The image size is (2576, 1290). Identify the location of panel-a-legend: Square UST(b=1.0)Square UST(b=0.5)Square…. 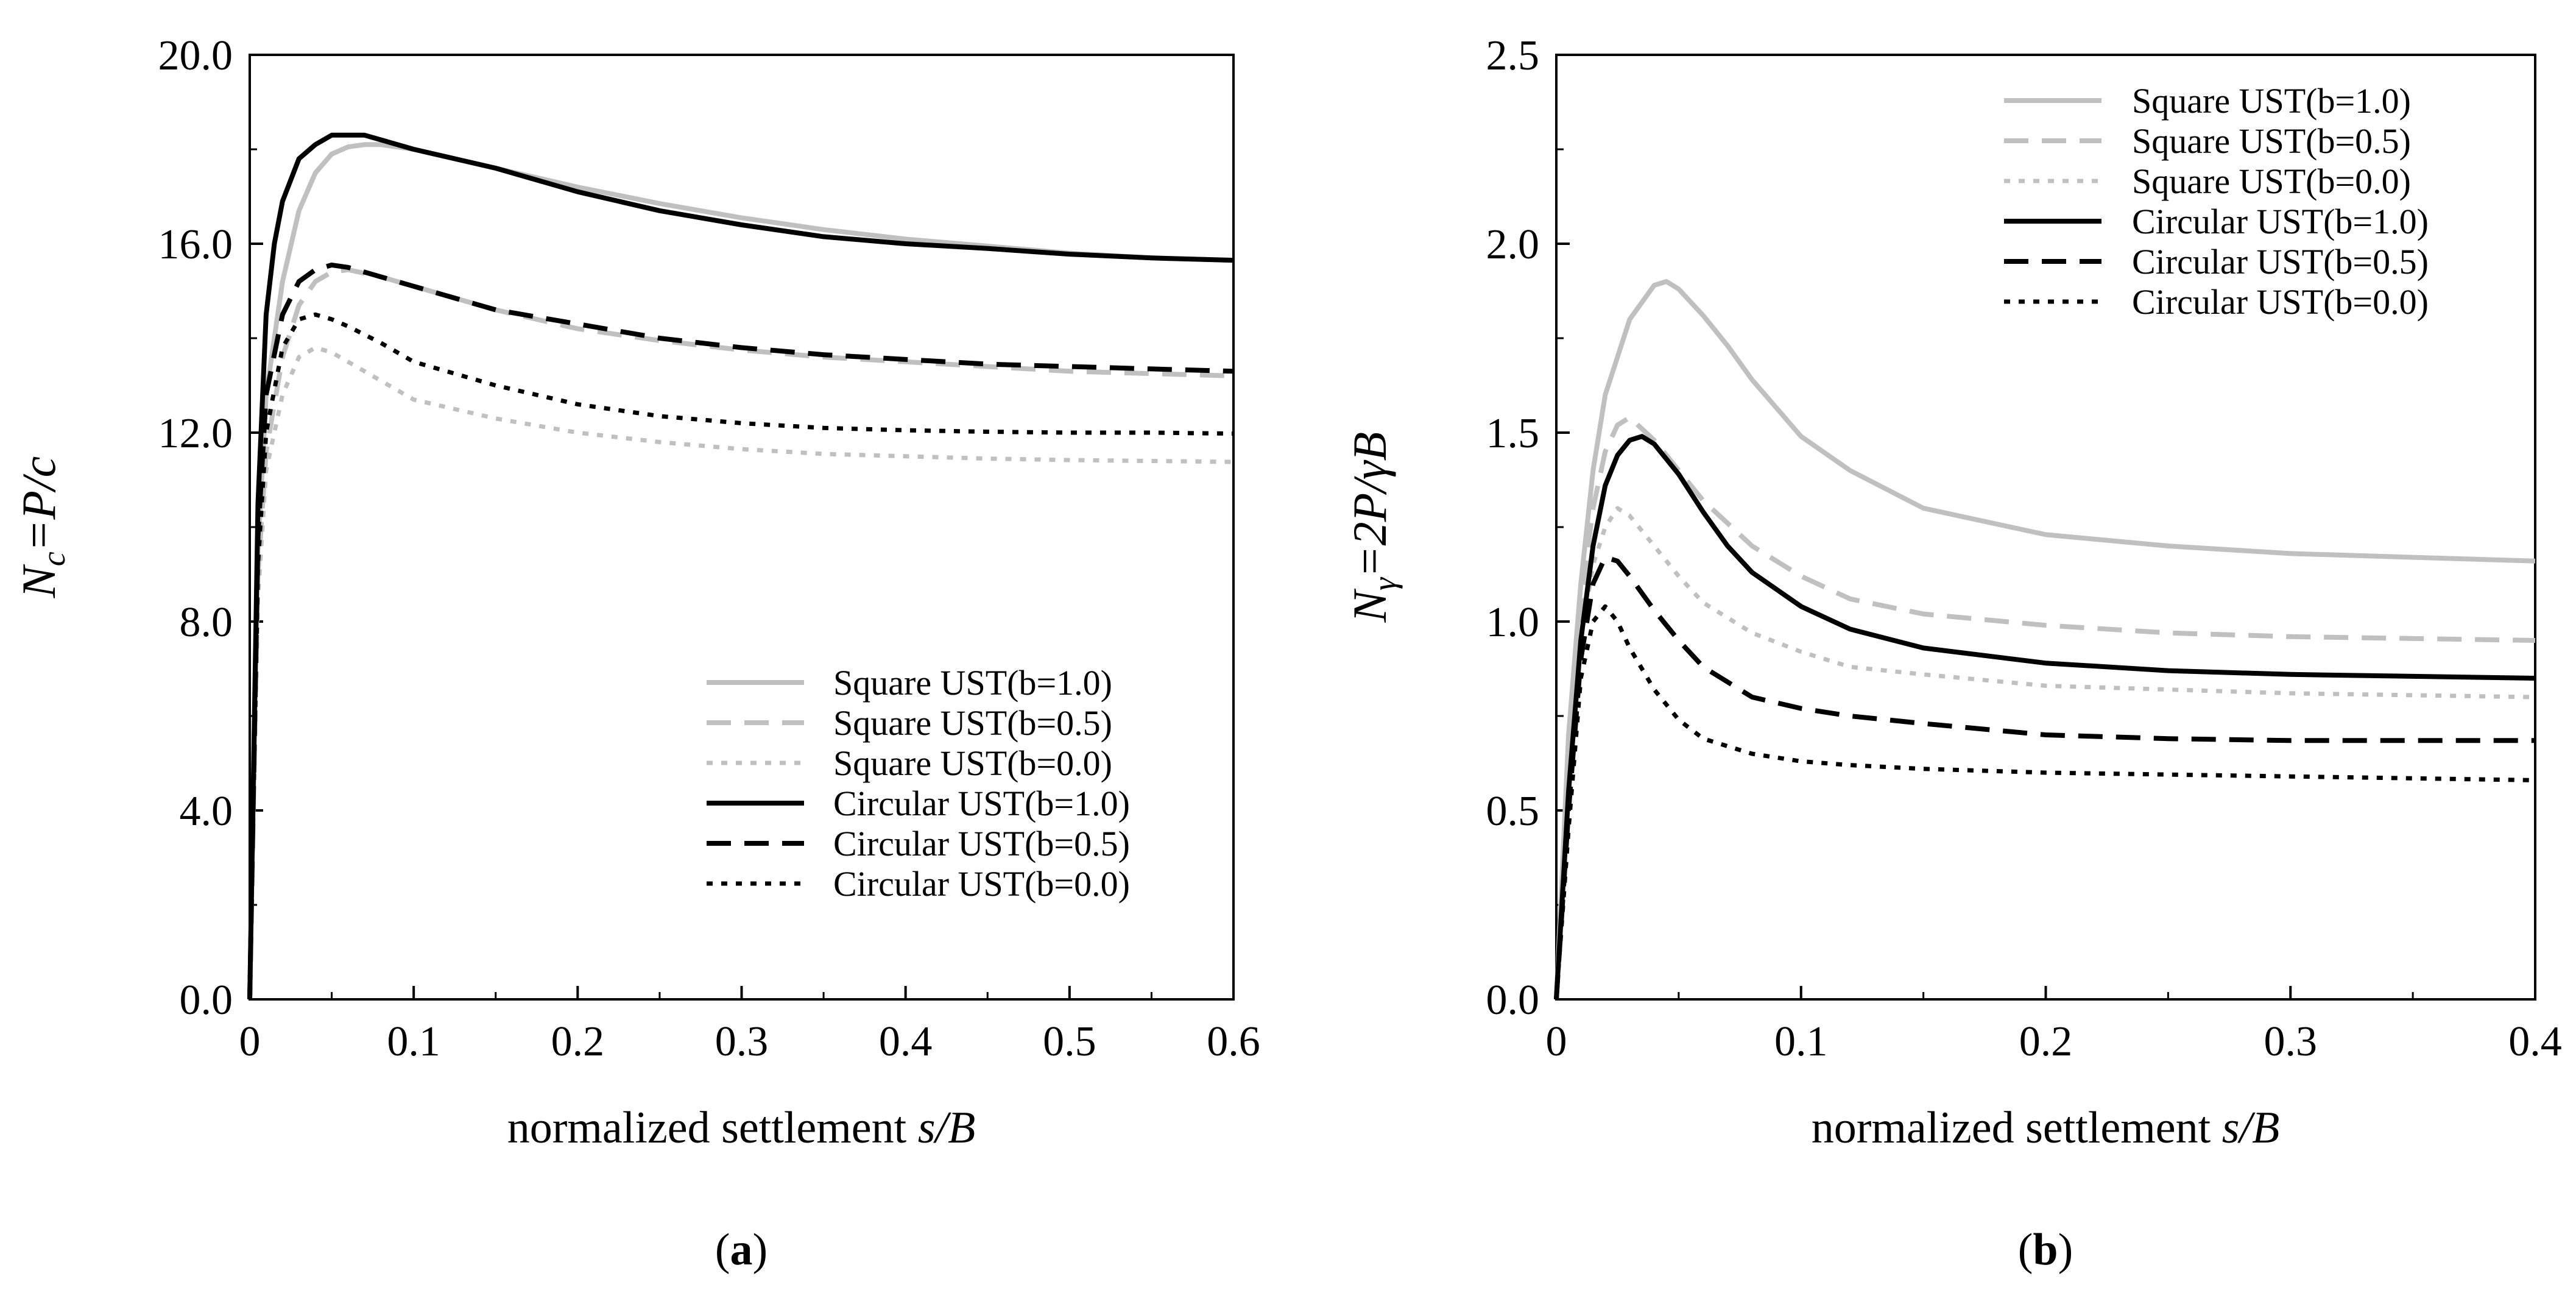
(918, 783).